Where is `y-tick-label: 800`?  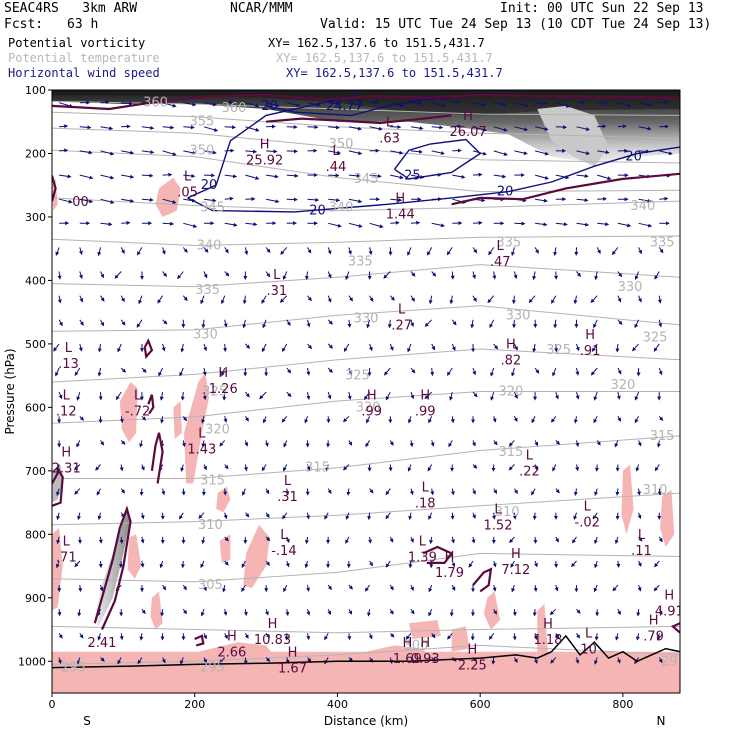
y-tick-label: 800 is located at coordinates (35, 534).